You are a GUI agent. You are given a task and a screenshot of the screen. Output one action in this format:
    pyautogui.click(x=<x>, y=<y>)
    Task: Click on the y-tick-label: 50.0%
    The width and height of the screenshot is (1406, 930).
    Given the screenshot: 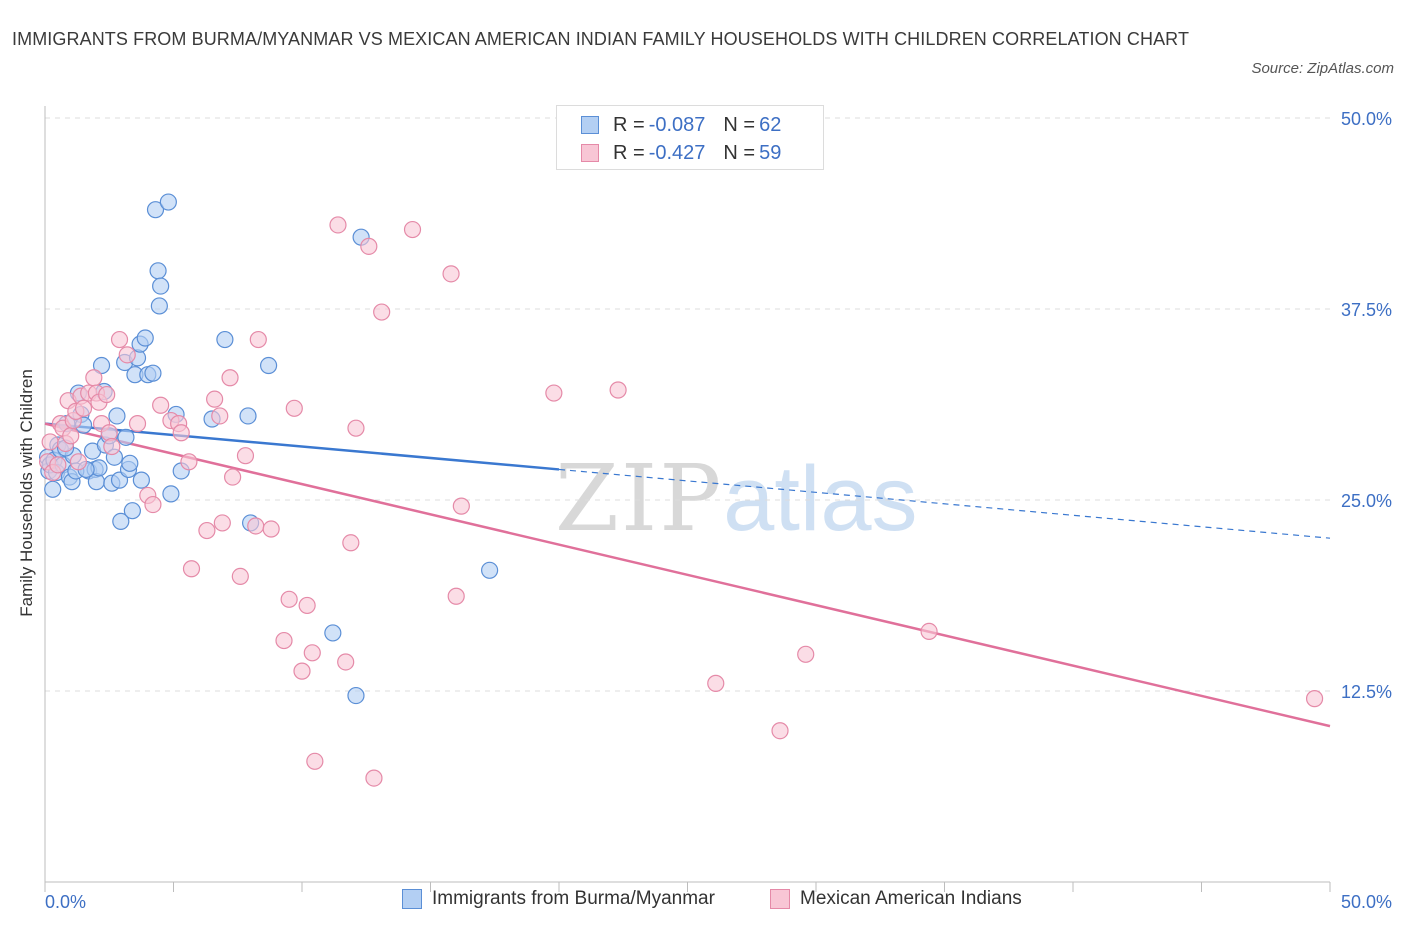 What is the action you would take?
    pyautogui.click(x=1366, y=119)
    